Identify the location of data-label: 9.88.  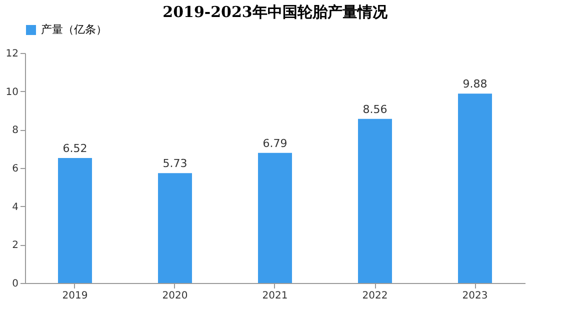
(475, 84).